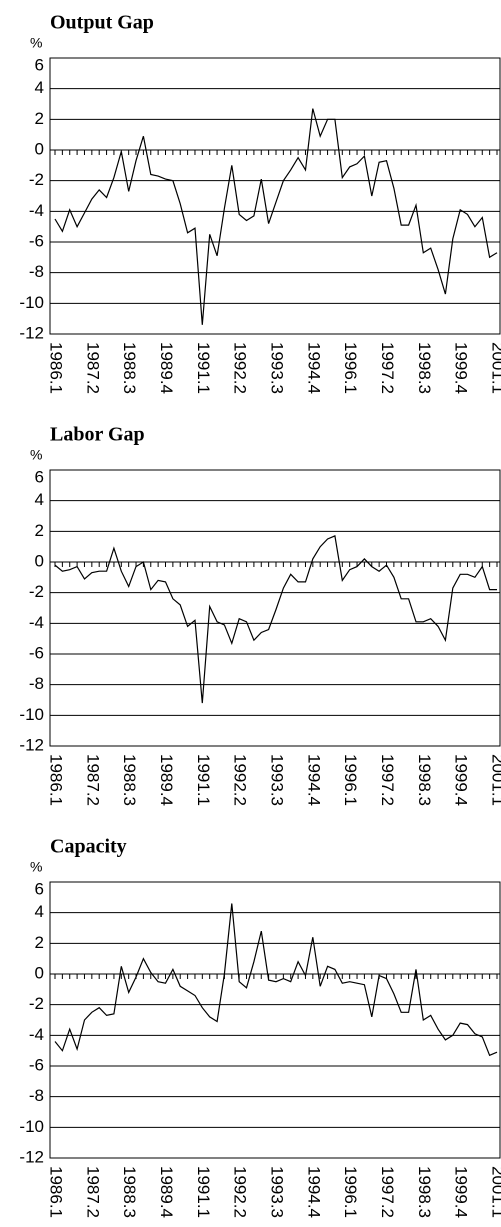  Describe the element at coordinates (97, 435) in the screenshot. I see `chart-title: Labor Gap` at that location.